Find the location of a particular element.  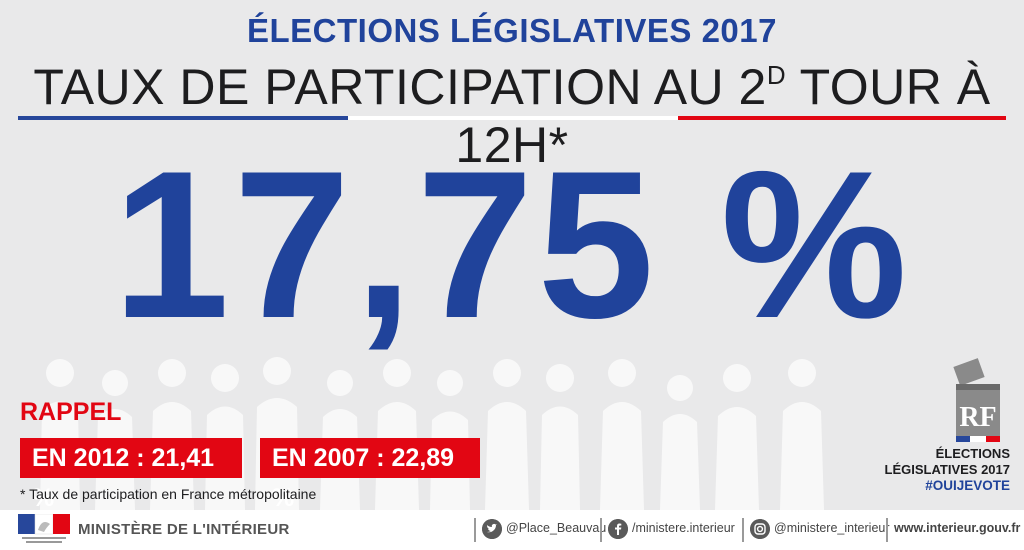

brand-line1: ÉLECTIONS is located at coordinates (972, 453).